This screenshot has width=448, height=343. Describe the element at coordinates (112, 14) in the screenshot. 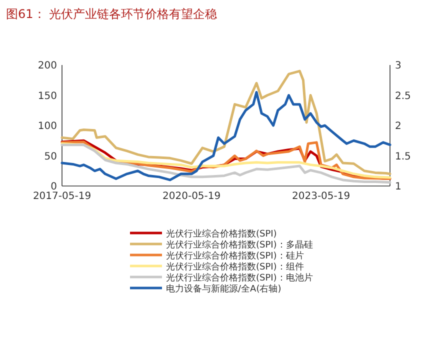

I see `title: 图61： 光伏产业链各环节价格有望企稳` at that location.